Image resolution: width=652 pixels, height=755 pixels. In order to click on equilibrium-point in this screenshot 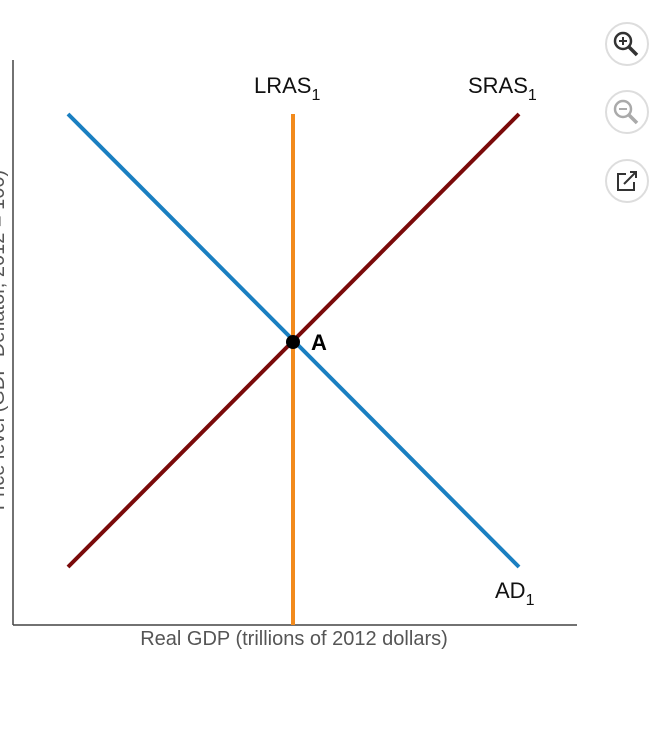, I will do `click(293, 342)`.